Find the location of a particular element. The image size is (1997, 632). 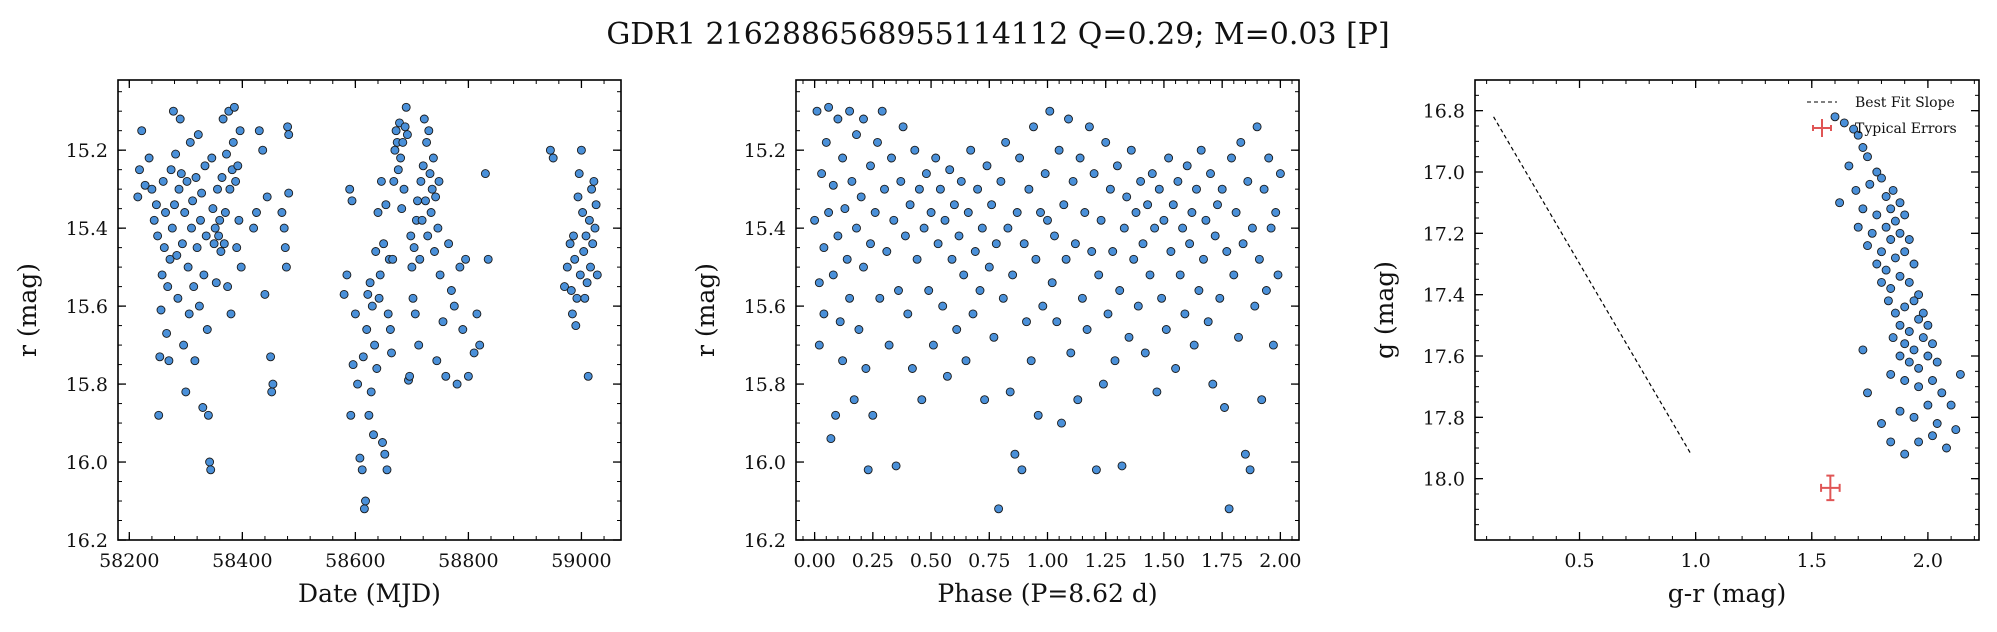

y-tick-label: 16.0 is located at coordinates (765, 463).